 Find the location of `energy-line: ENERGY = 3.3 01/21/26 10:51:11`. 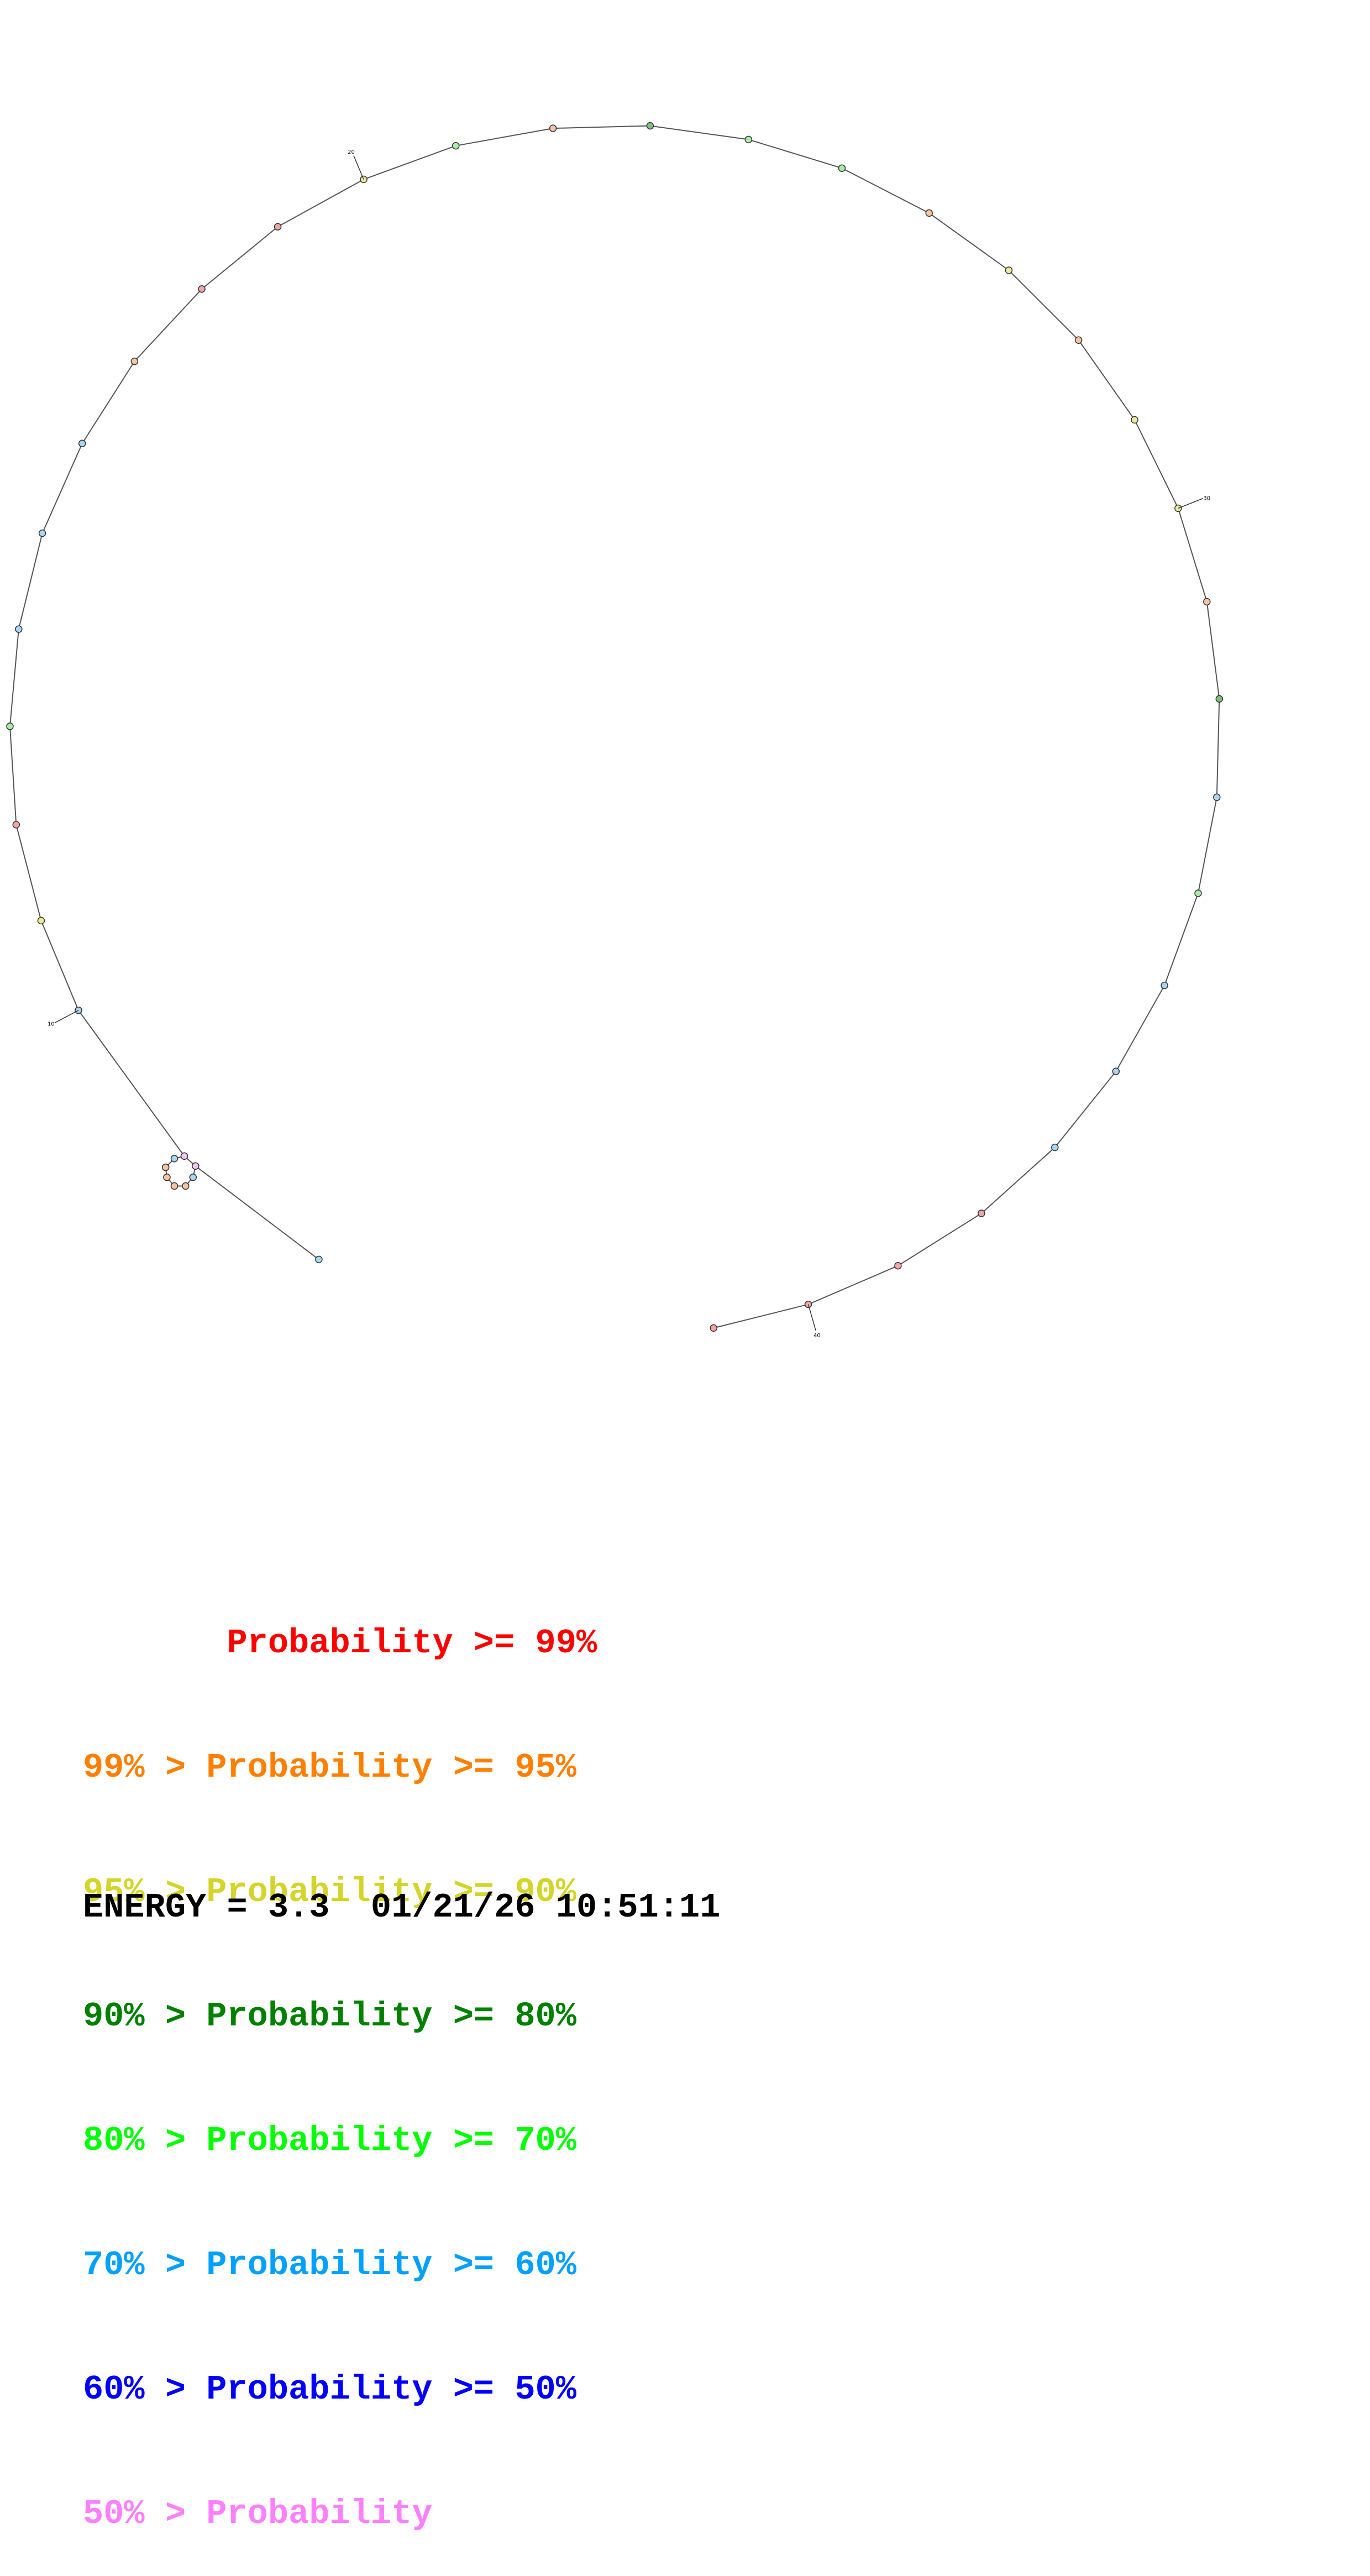

energy-line: ENERGY = 3.3 01/21/26 10:51:11 is located at coordinates (402, 1907).